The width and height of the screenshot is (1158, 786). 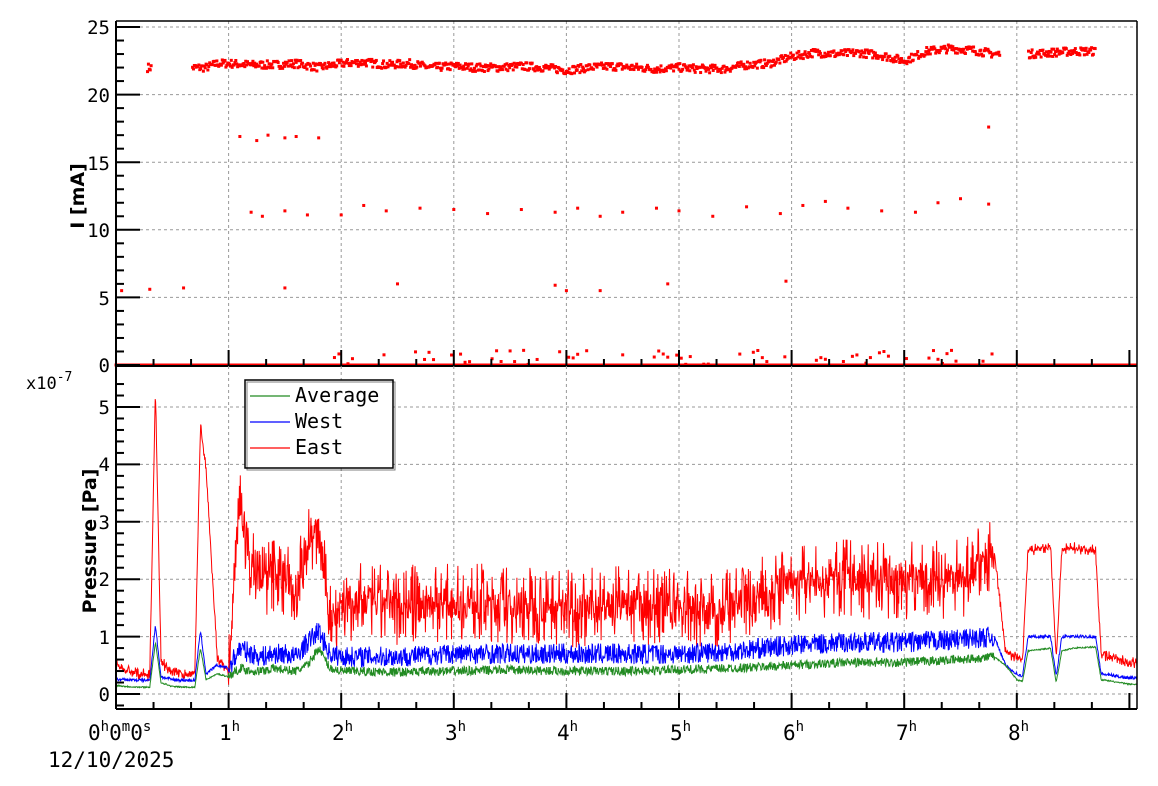 I want to click on bottom-ytick-1: 1, so click(x=104, y=638).